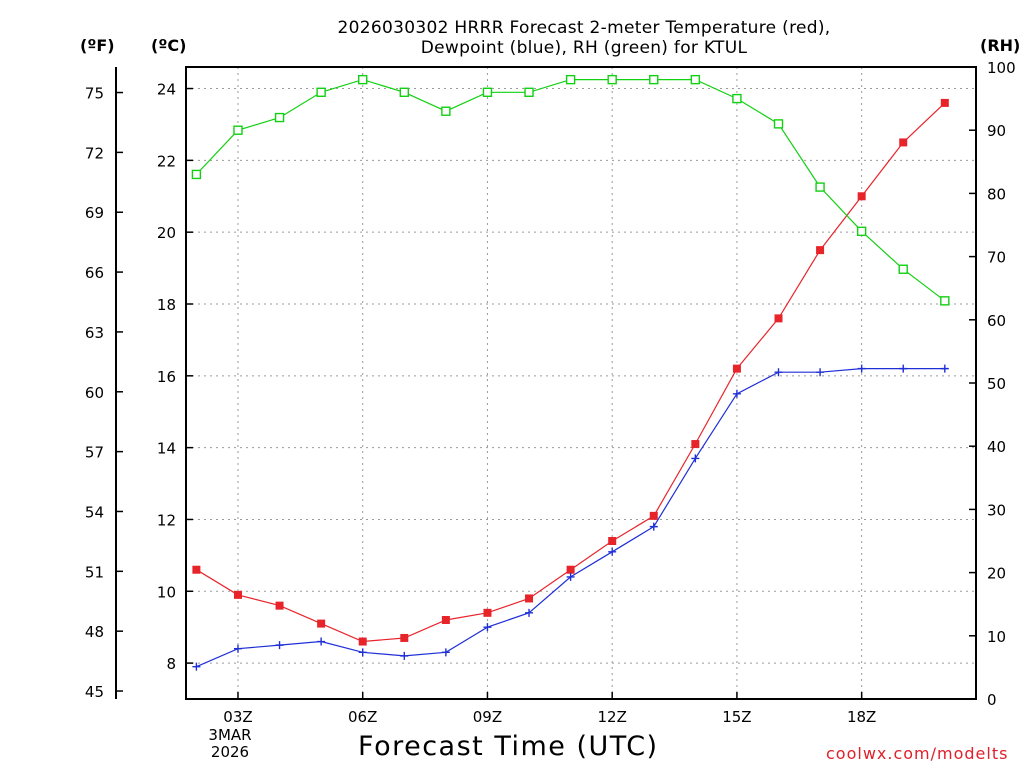 The image size is (1024, 768). I want to click on chart-title-line2: Dewpoint (blue), RH (green) for KTUL, so click(584, 48).